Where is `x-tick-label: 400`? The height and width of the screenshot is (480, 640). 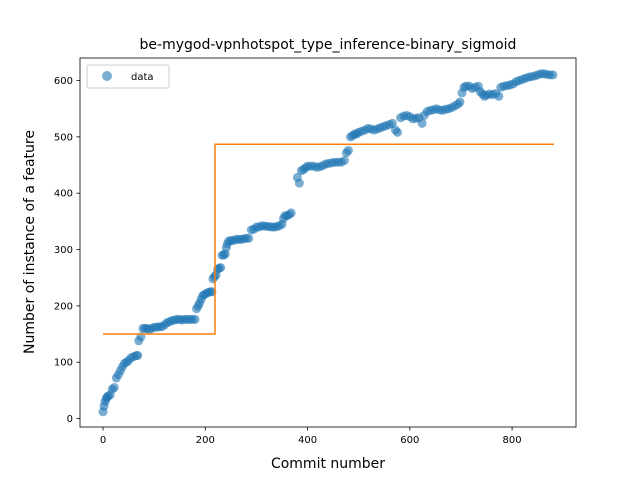
x-tick-label: 400 is located at coordinates (307, 440).